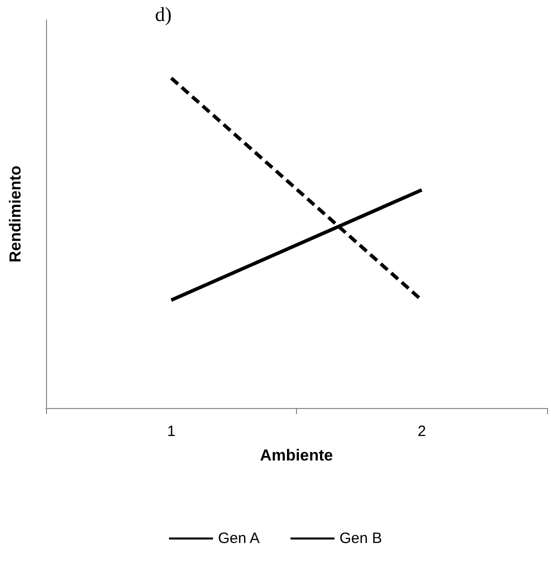  Describe the element at coordinates (297, 456) in the screenshot. I see `x-axis-title: Ambiente` at that location.